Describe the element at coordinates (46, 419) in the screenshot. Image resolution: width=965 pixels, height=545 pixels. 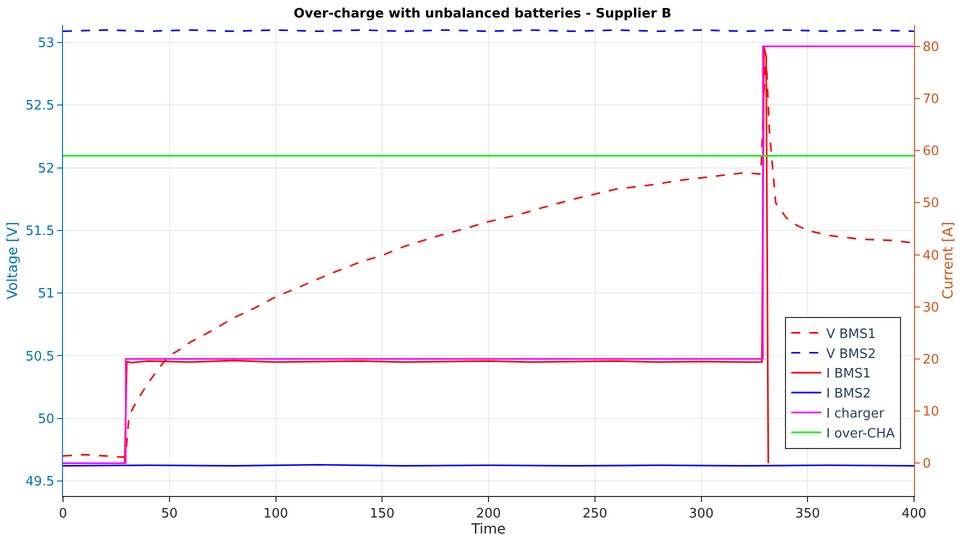
I see `y-tick-label: 50` at that location.